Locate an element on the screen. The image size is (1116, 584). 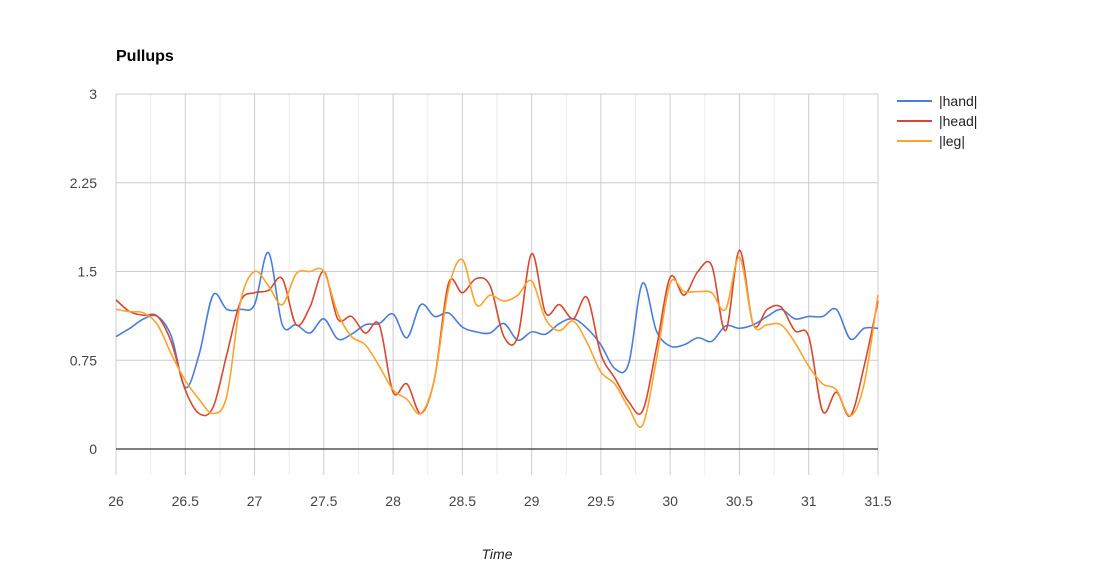
y-axis-ticks: 0 0.75 1.5 2.25 3 is located at coordinates (83, 271).